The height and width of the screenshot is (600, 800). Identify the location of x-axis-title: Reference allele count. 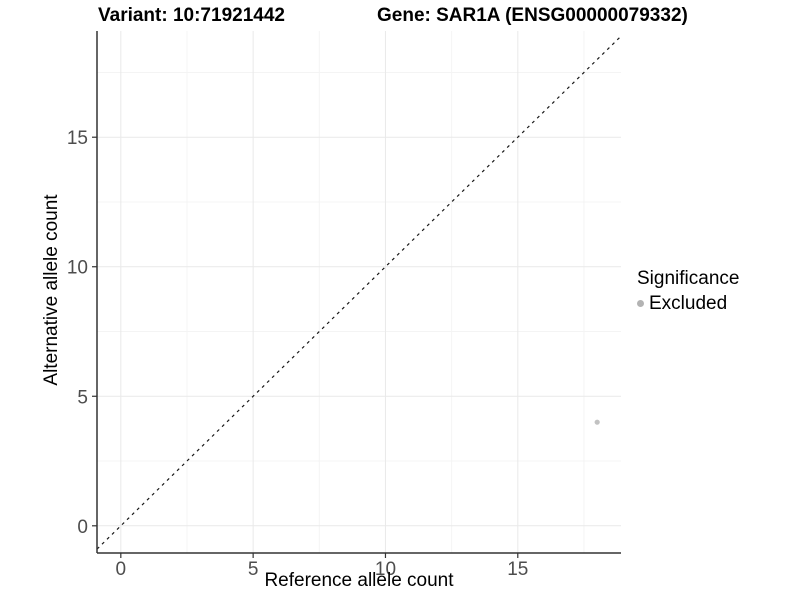
(359, 580).